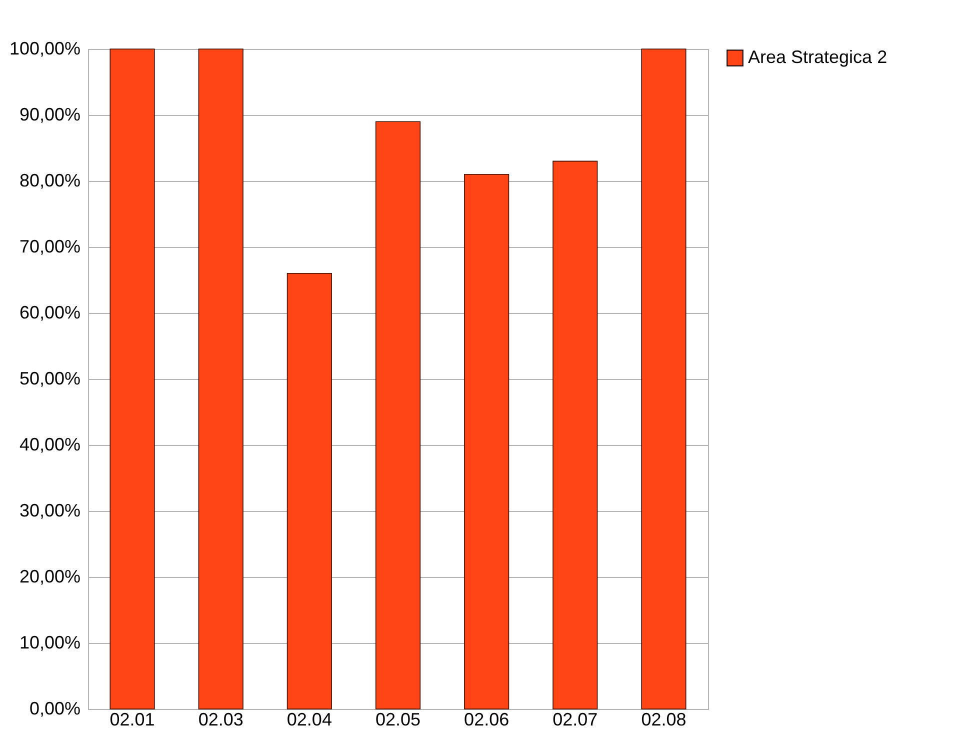 The image size is (973, 756). I want to click on x-tick-label: 02.06, so click(487, 720).